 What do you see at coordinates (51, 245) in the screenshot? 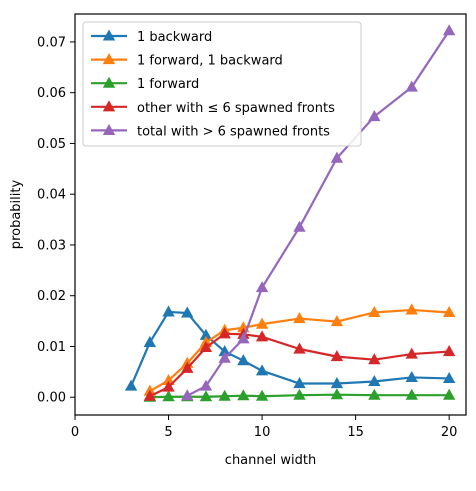
I see `y-tick-label: 0.03` at bounding box center [51, 245].